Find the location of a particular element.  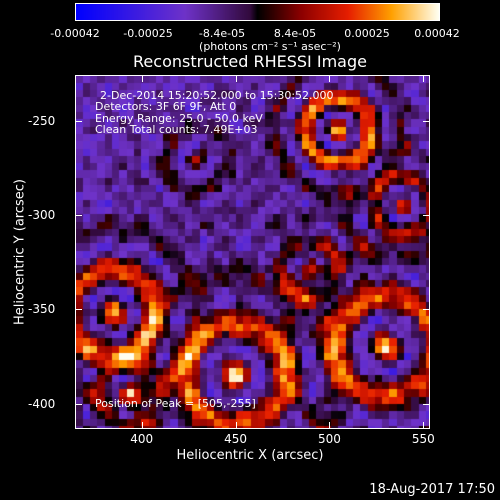

colorbar-tick-label: 0.00042 is located at coordinates (437, 33).